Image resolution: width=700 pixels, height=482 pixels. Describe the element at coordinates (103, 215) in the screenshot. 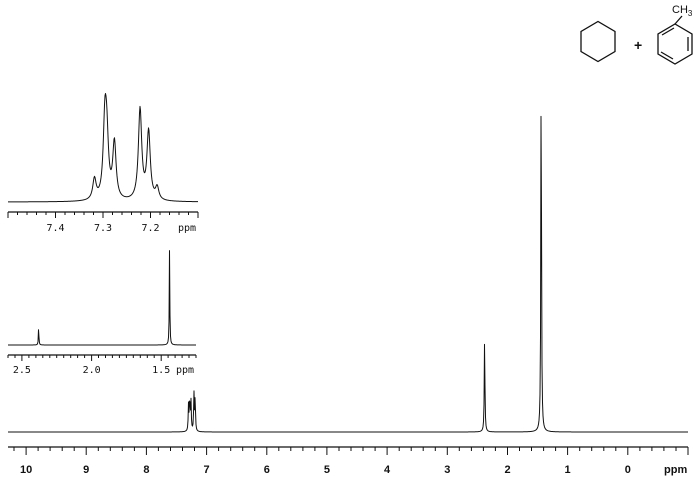

I see `aromatic-inset-x-ticks` at that location.